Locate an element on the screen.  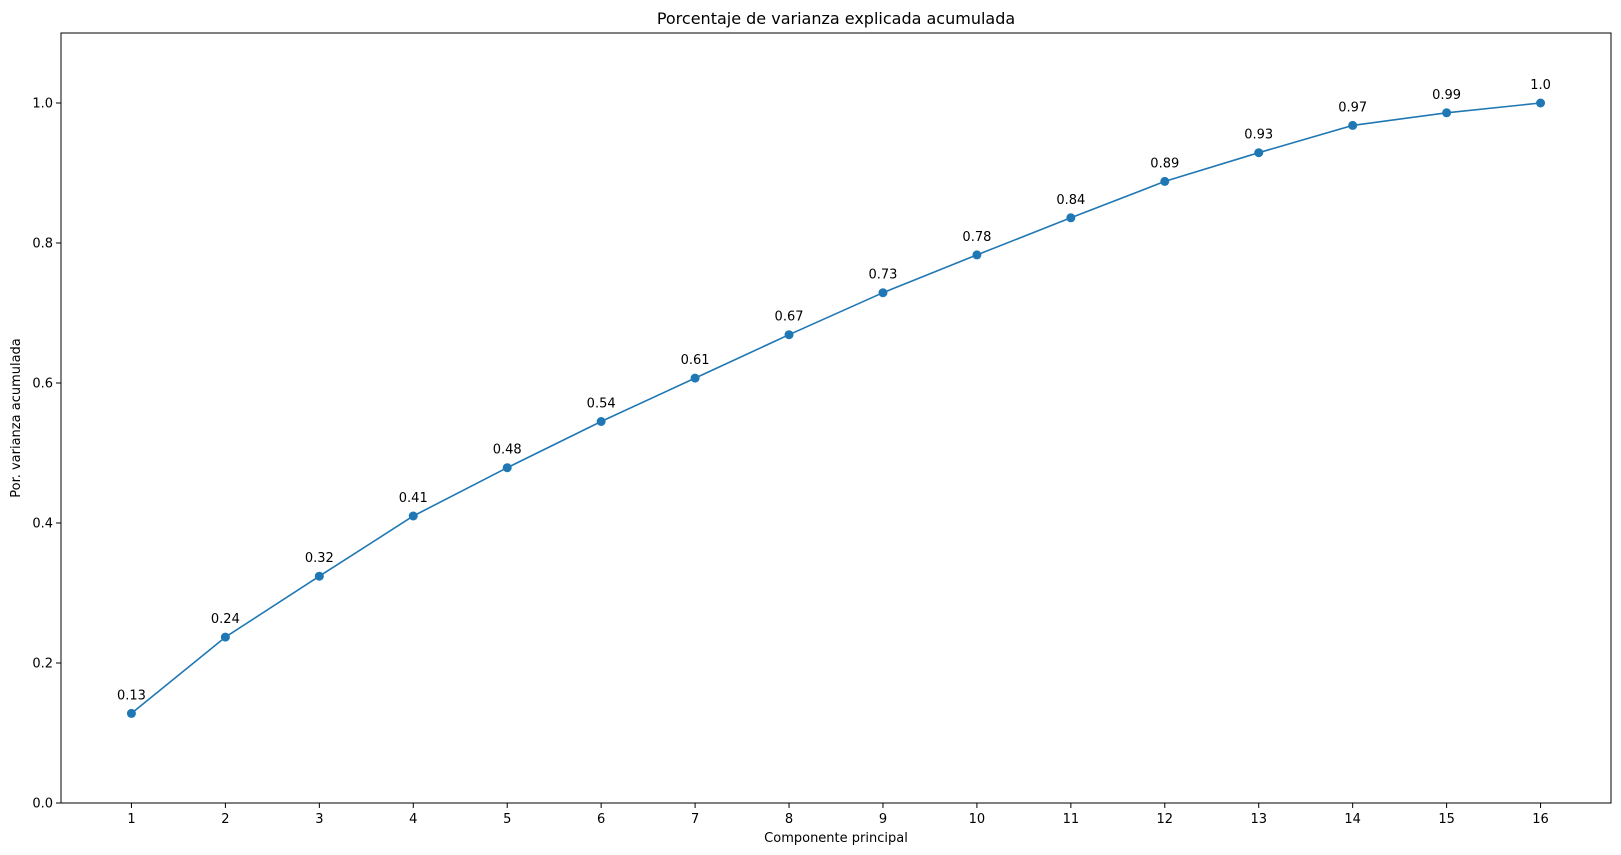
data-label: 0.41 is located at coordinates (413, 498).